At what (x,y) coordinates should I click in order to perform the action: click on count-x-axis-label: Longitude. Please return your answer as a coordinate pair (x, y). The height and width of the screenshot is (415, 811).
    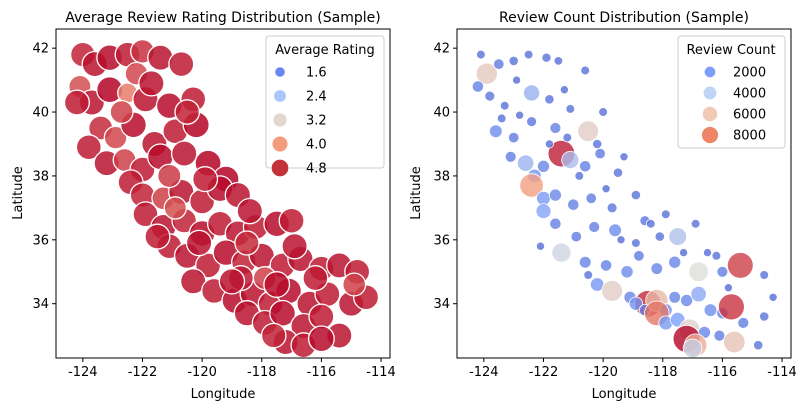
    Looking at the image, I should click on (624, 394).